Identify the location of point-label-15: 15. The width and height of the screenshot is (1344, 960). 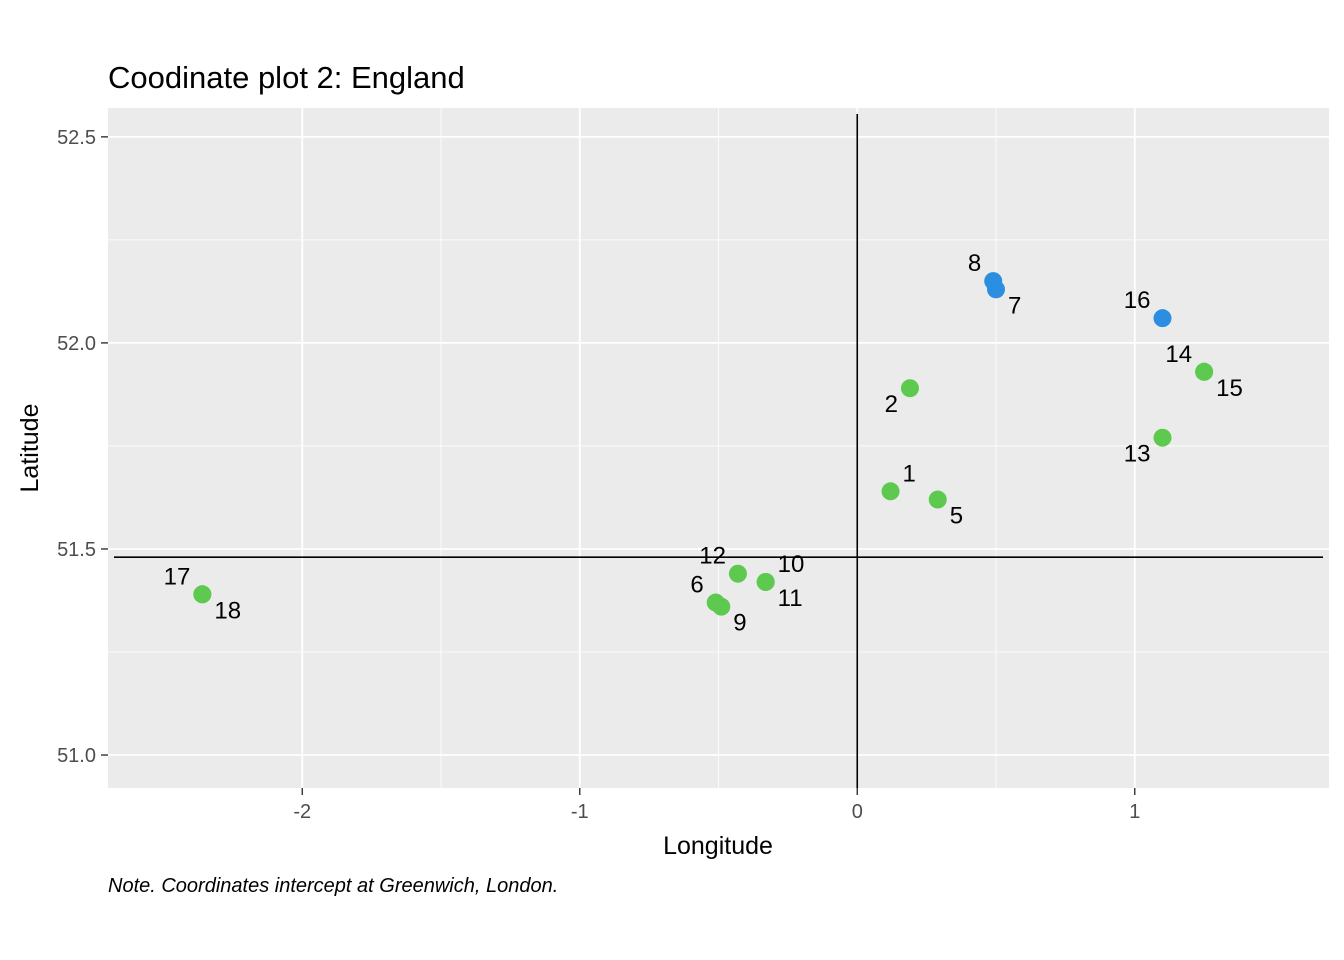
(1229, 388).